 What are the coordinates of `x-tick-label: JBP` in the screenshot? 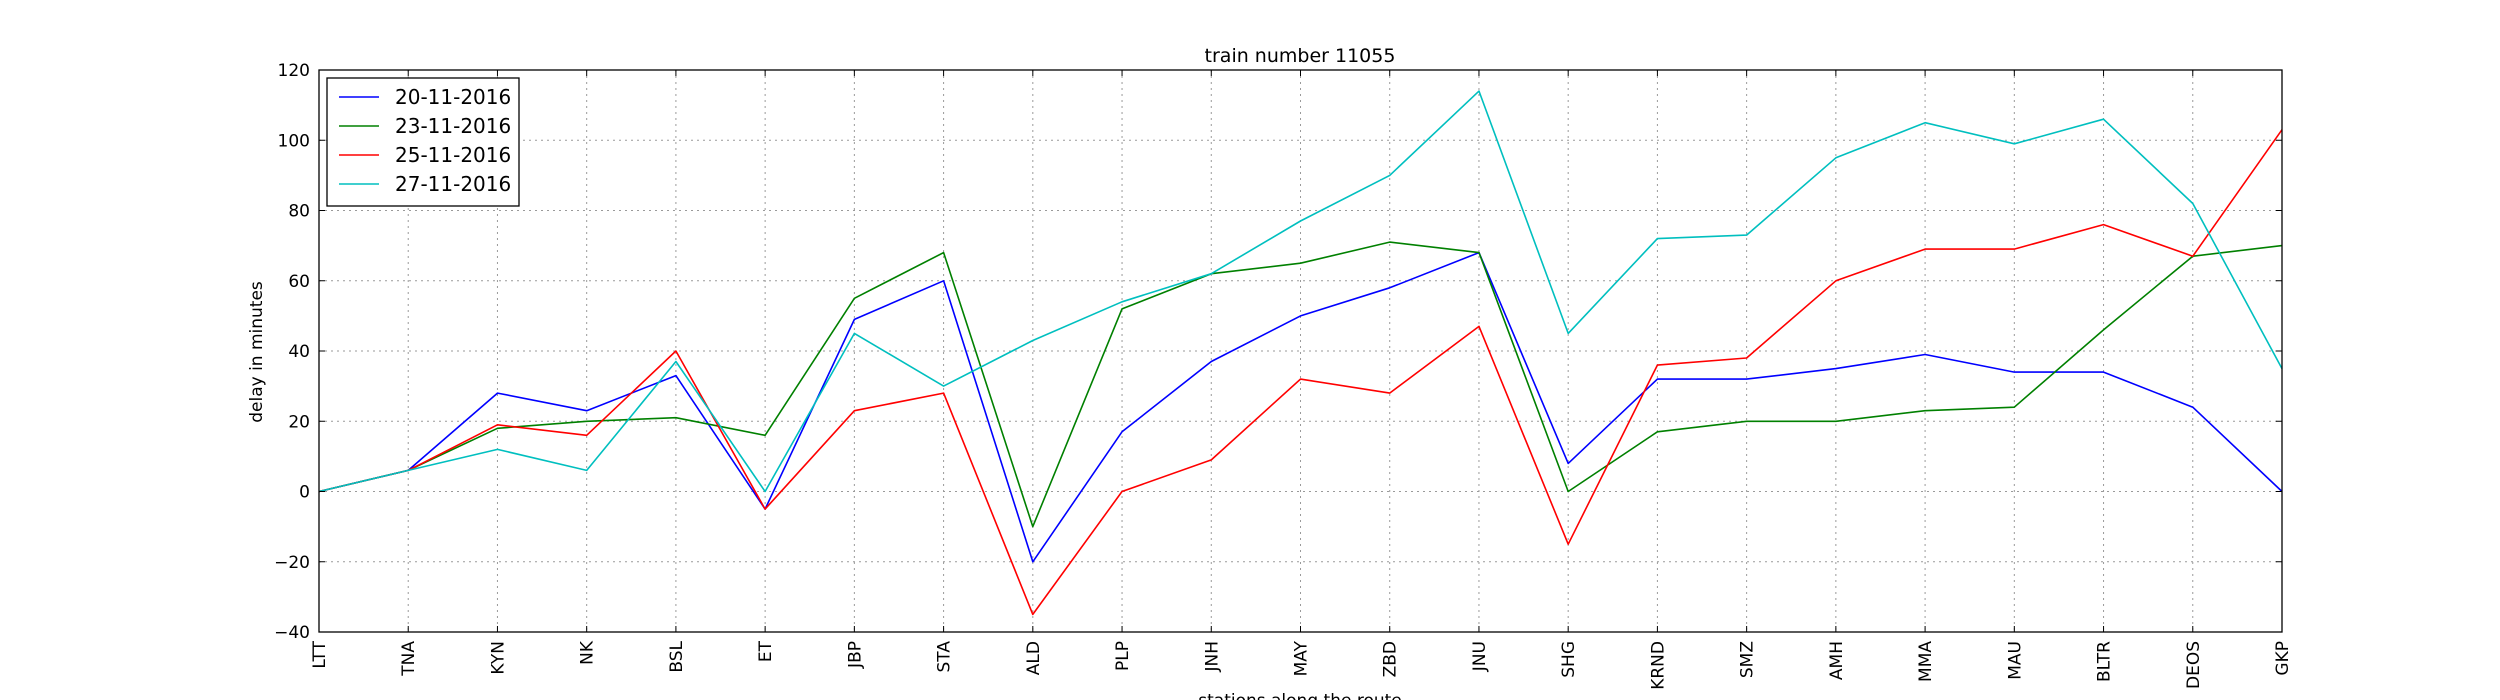 It's located at (855, 655).